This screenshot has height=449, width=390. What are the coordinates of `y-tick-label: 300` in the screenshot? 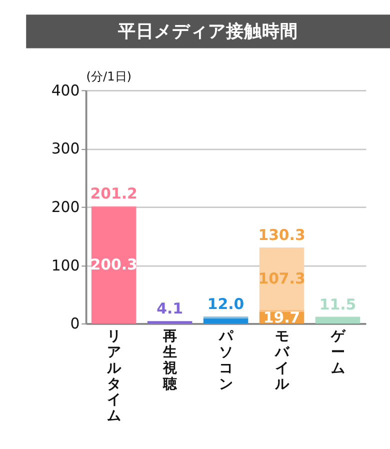 It's located at (65, 149).